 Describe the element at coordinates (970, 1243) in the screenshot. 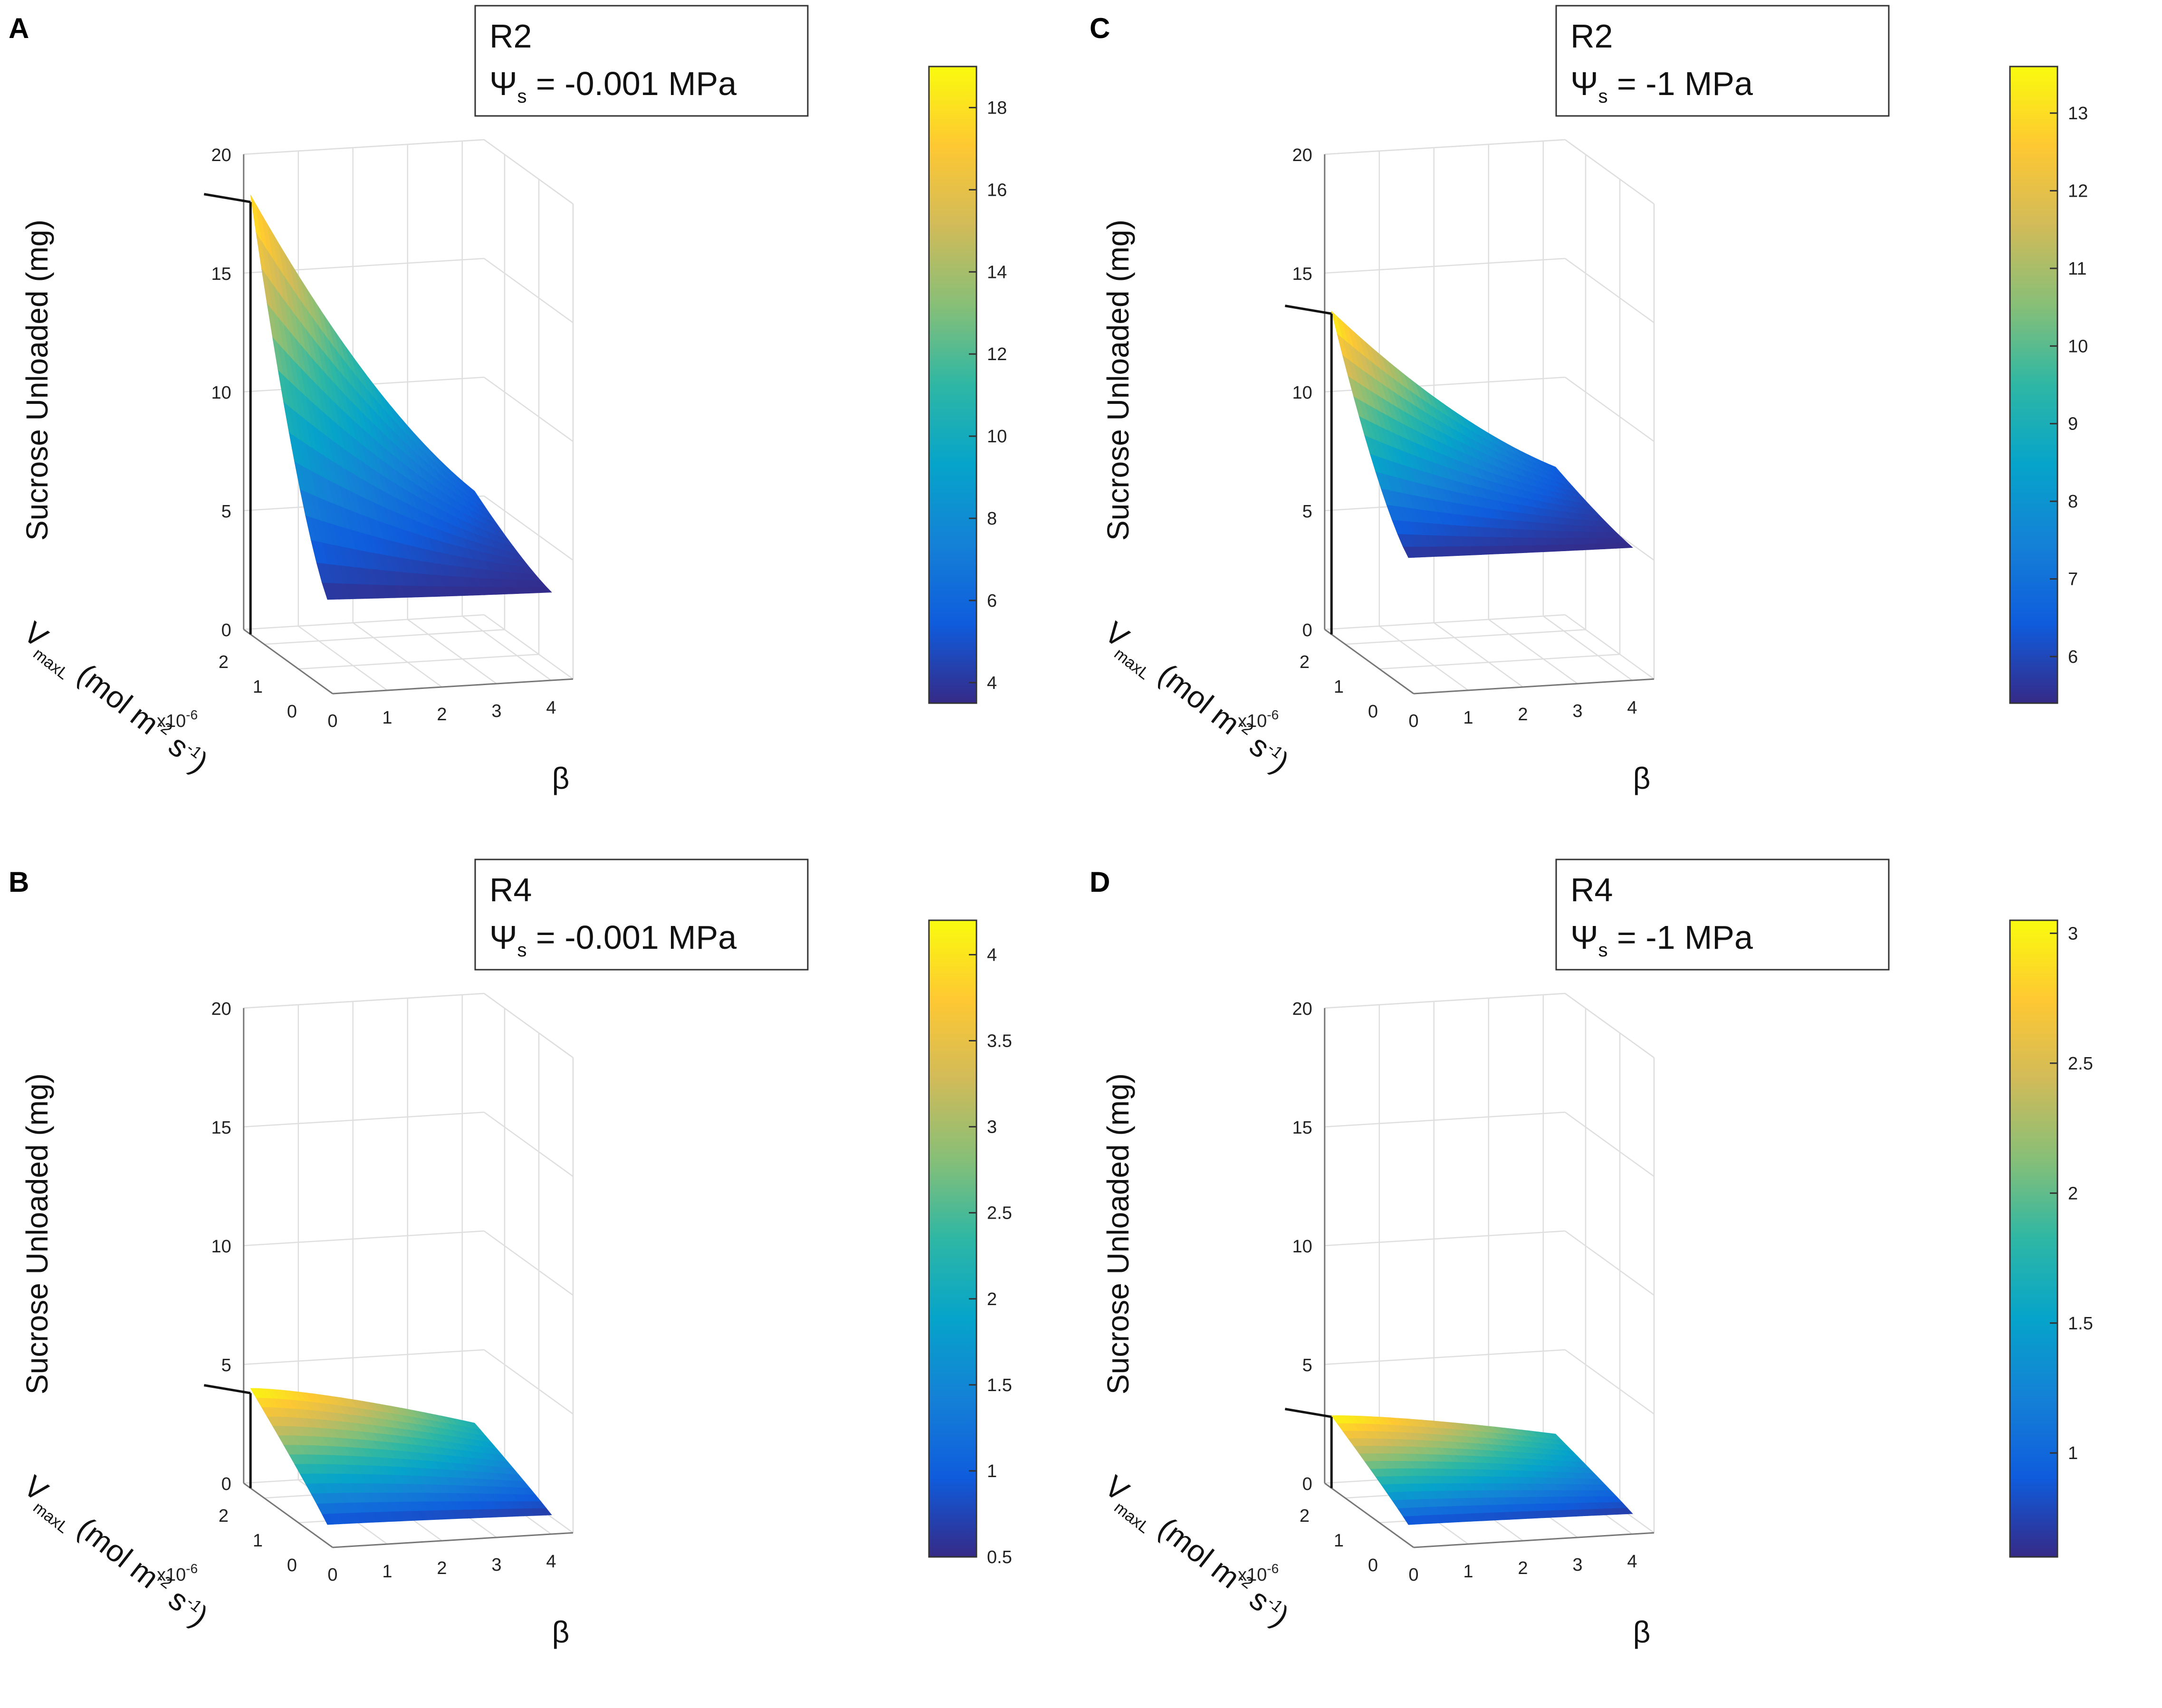

I see `colorbar: 0.5 1 1.5 2 2.5 3 3.5 4` at that location.